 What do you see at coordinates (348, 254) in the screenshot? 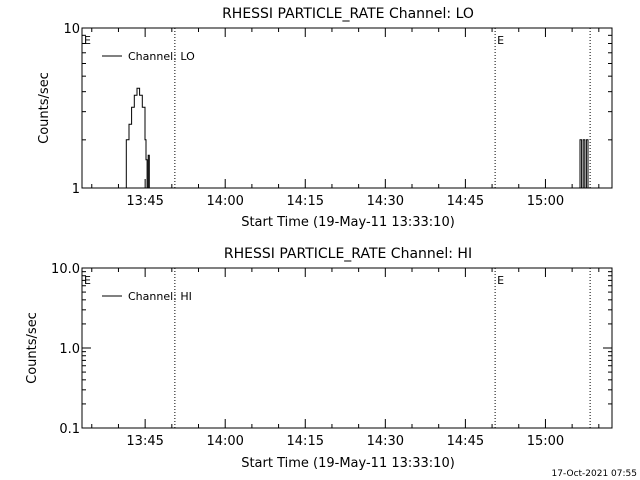
I see `chart-title: RHESSI PARTICLE_RATE Channel: HI` at bounding box center [348, 254].